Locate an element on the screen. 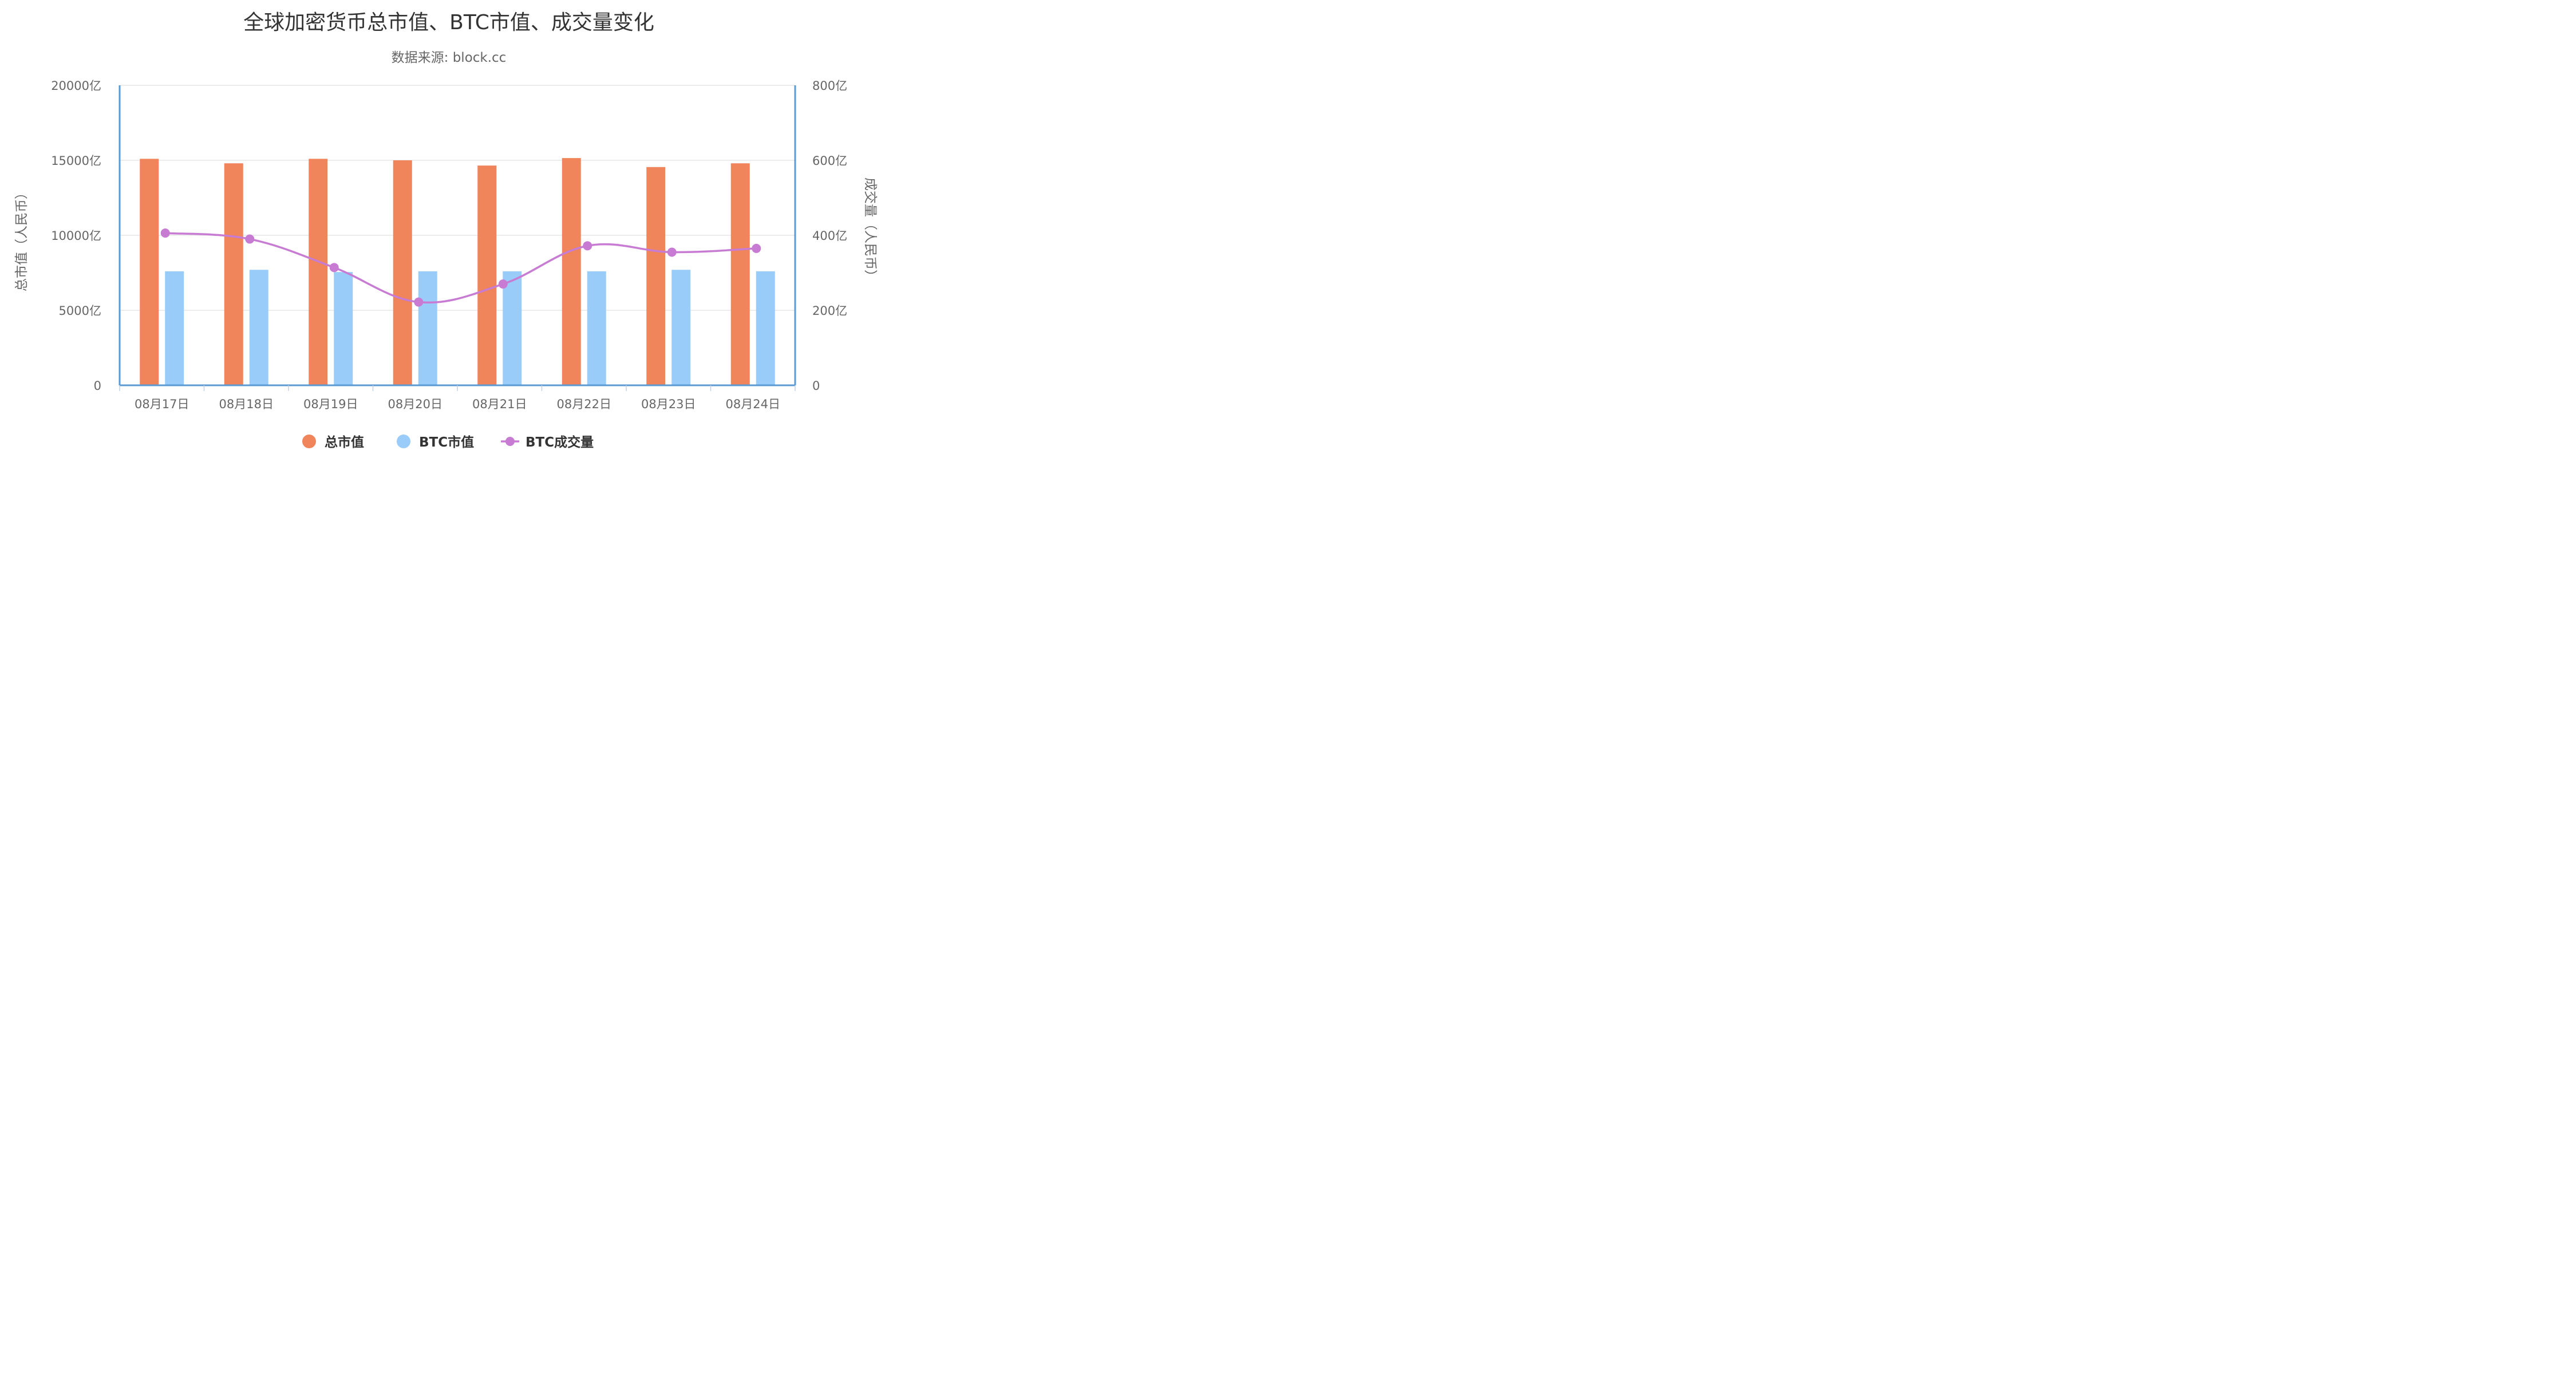 This screenshot has height=1374, width=2576. x-tick-label: 08月17日 is located at coordinates (162, 404).